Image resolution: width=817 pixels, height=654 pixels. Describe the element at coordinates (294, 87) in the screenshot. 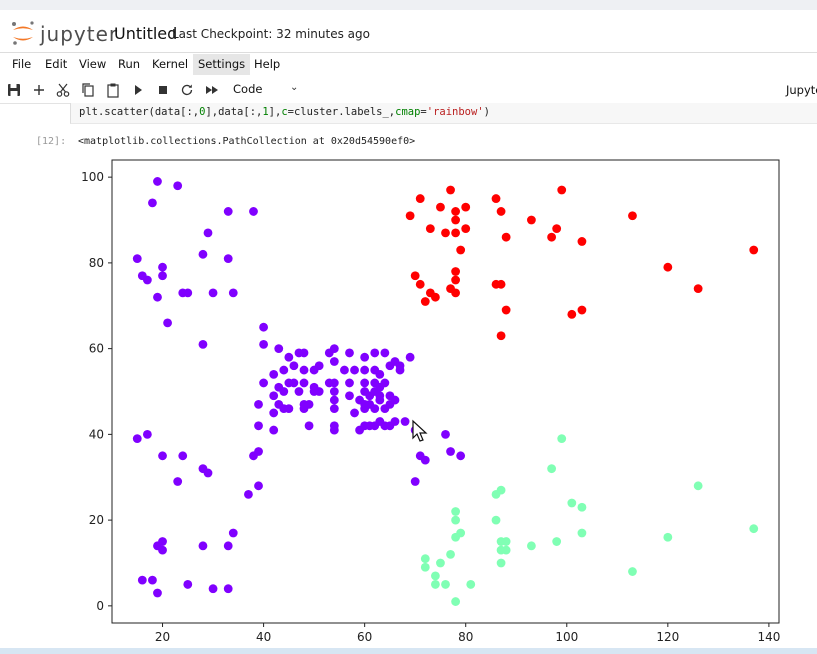

I see `chevron-down-icon: ⌄` at that location.